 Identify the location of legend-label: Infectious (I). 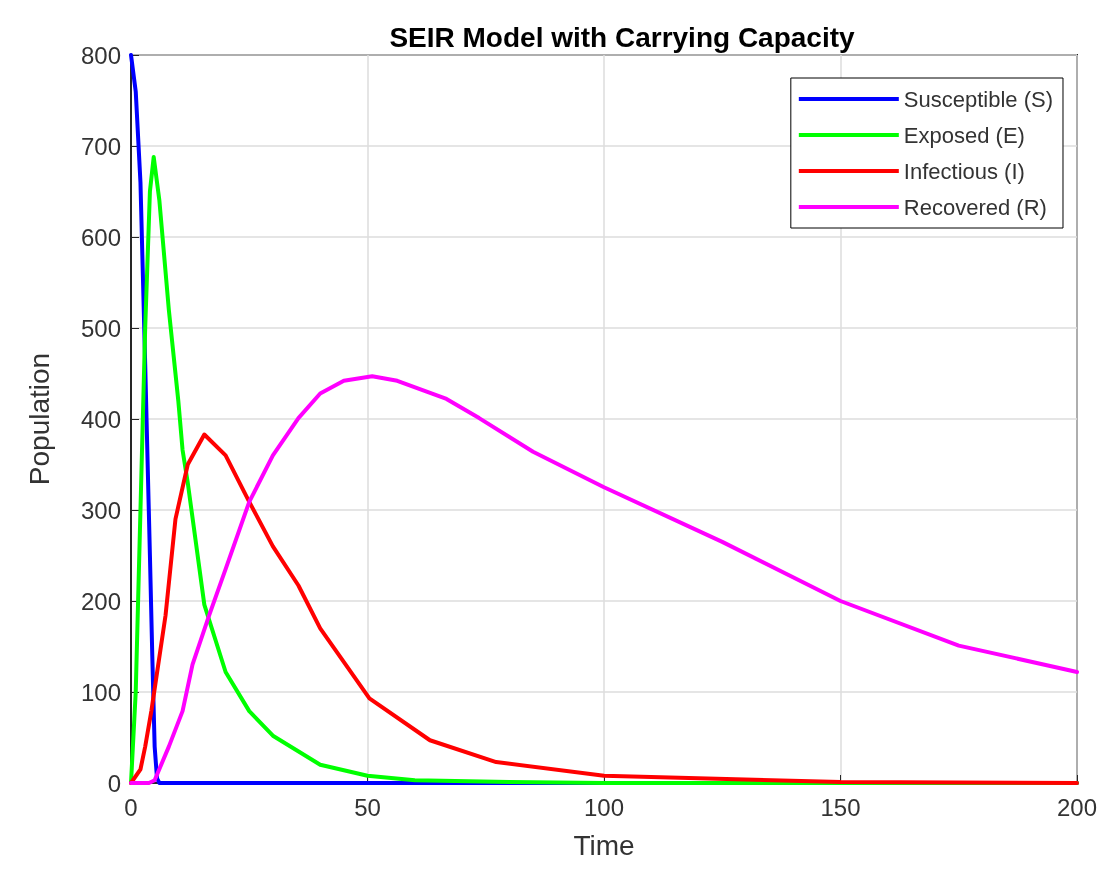
(964, 171).